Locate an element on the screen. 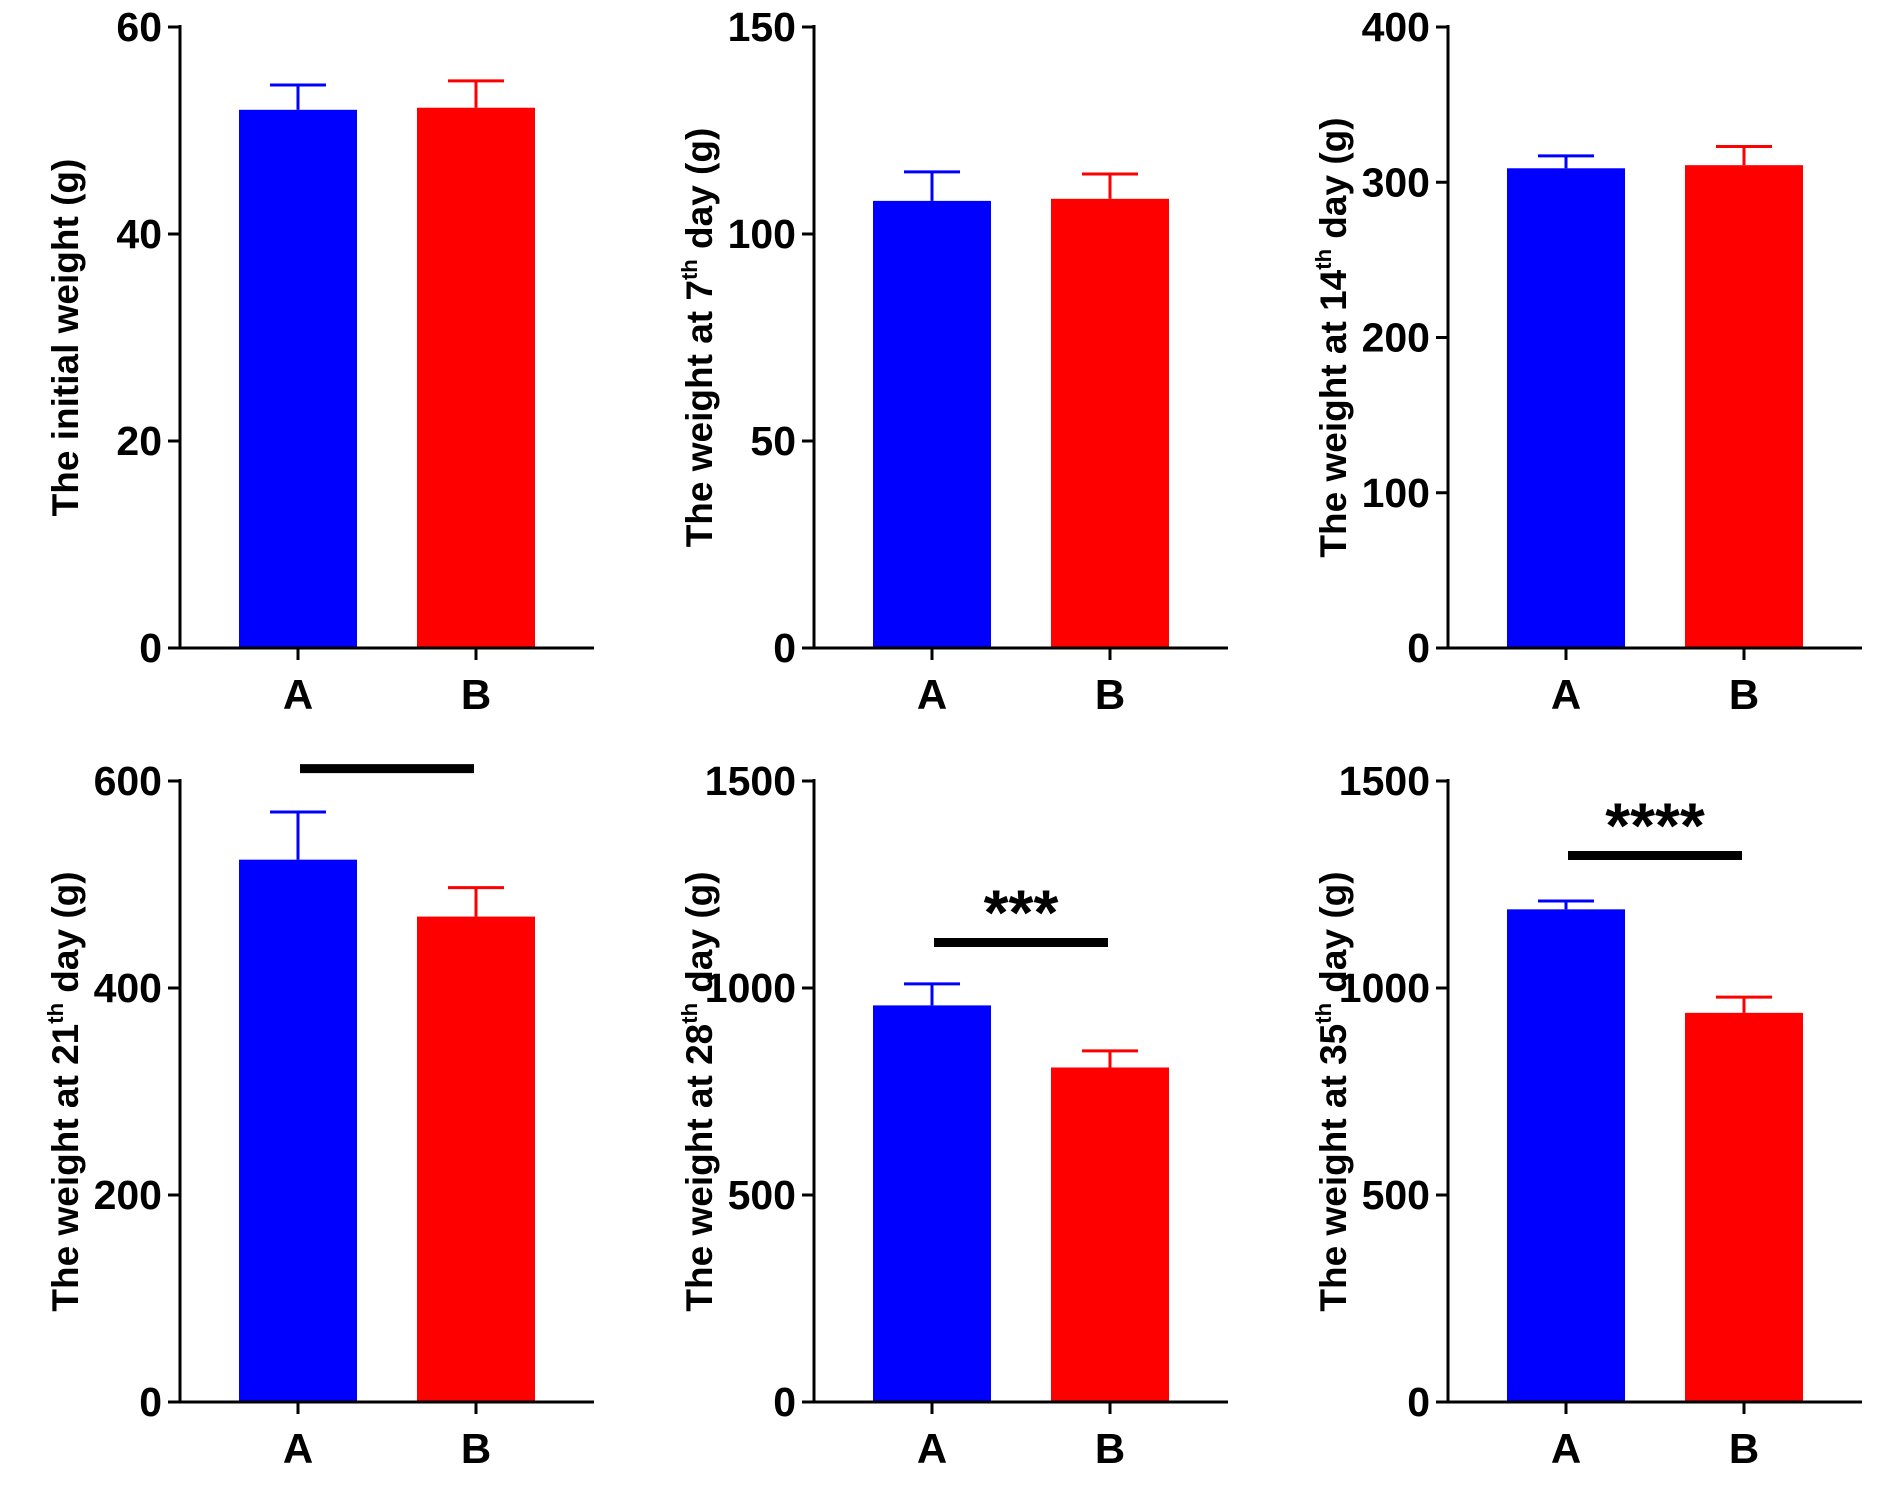 This screenshot has width=1902, height=1508. y-axis-title: The weight at 14th day (g) is located at coordinates (1332, 337).